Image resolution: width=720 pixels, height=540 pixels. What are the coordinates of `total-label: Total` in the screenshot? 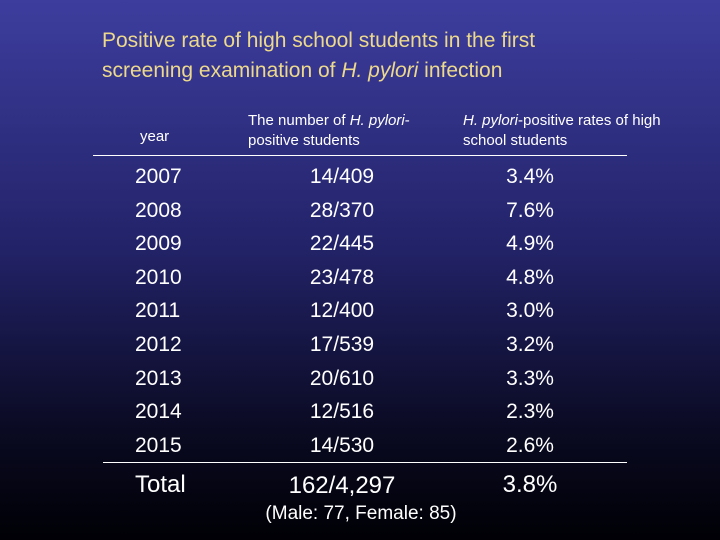 It's located at (160, 484).